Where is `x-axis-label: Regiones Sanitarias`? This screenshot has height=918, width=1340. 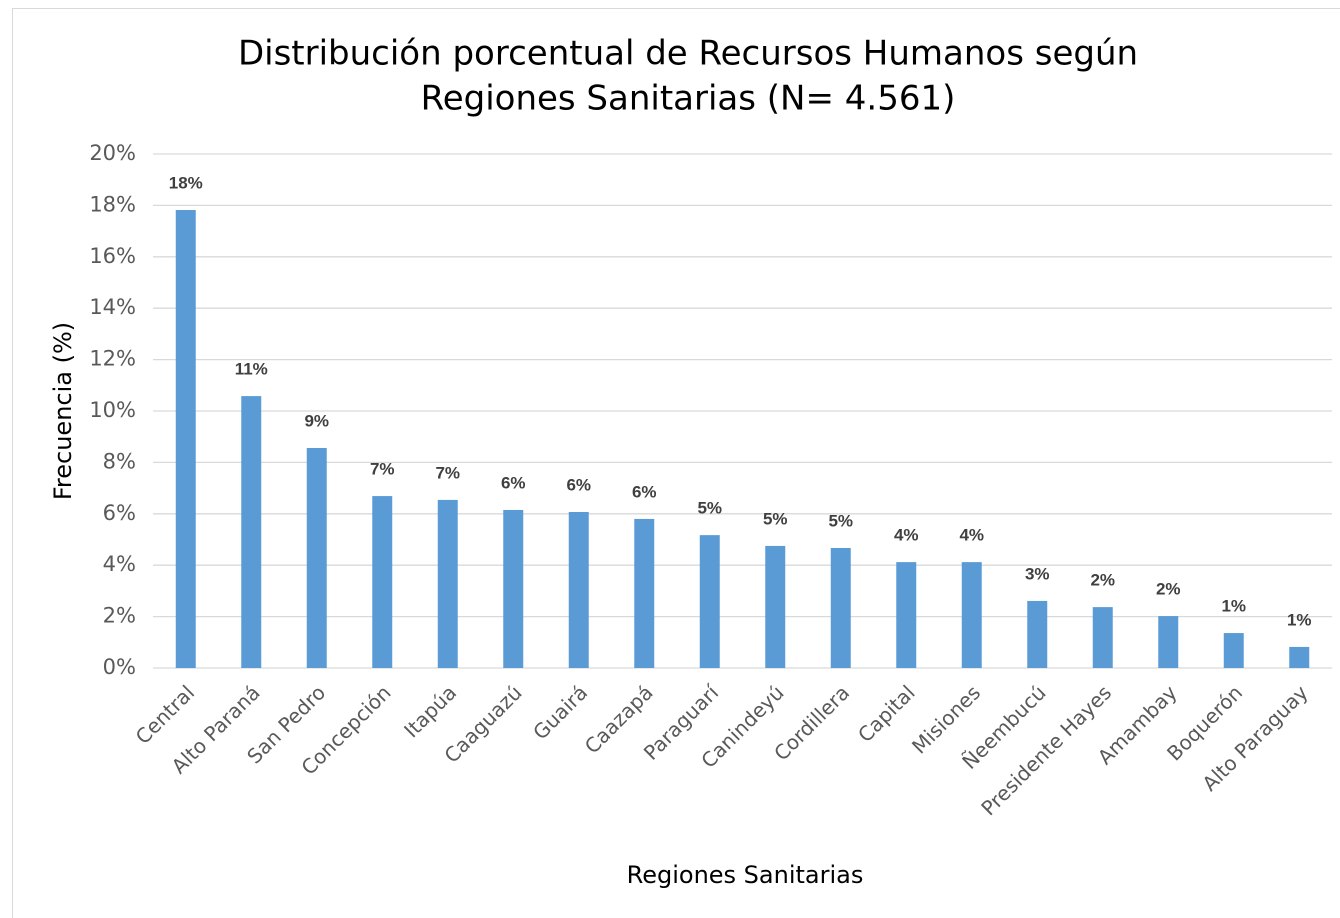 x-axis-label: Regiones Sanitarias is located at coordinates (745, 875).